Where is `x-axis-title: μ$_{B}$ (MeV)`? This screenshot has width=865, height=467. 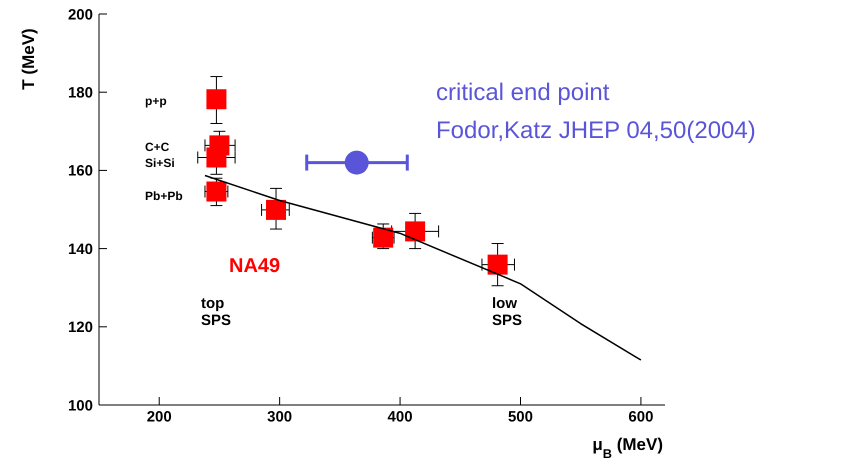
x-axis-title: μ$_{B}$ (MeV) is located at coordinates (627, 447).